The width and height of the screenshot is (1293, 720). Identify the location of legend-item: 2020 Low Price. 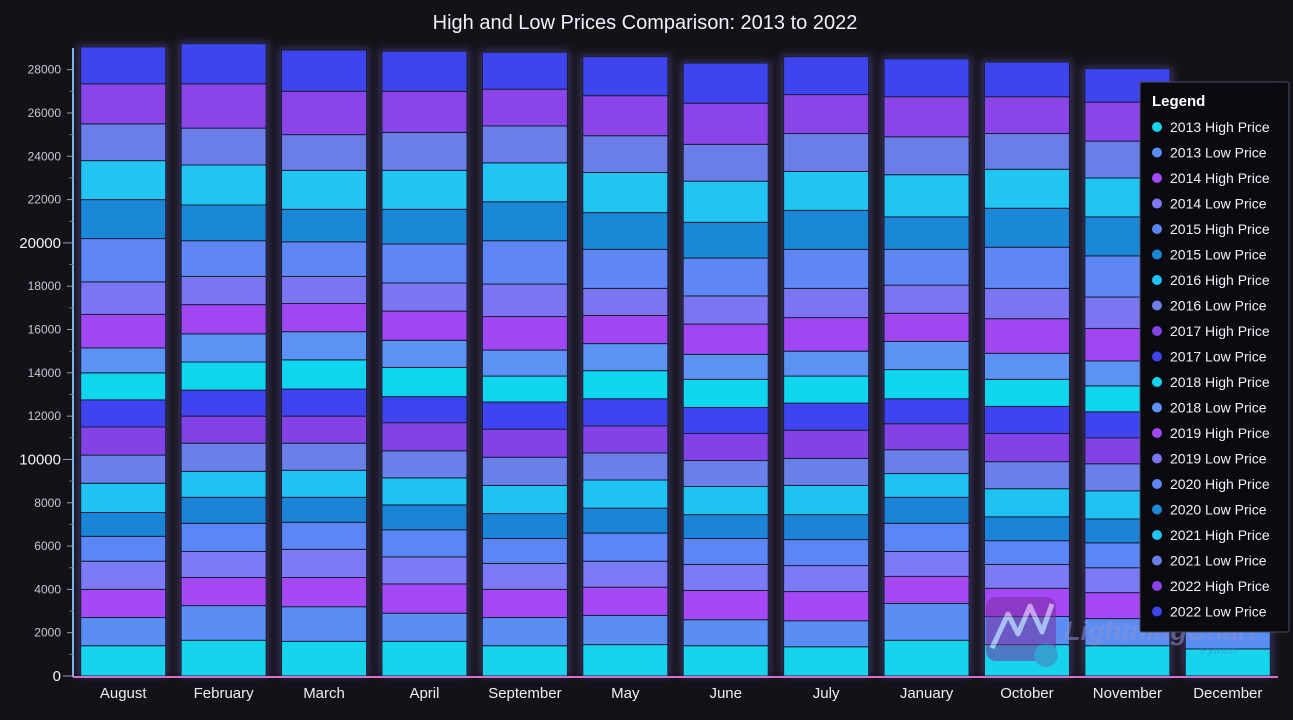
(1209, 510).